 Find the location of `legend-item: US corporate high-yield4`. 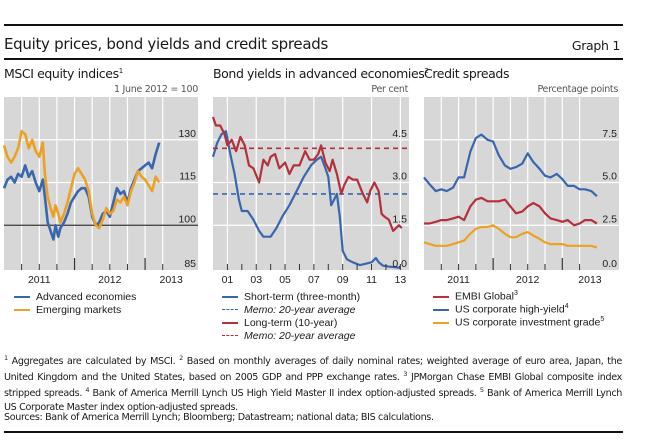

legend-item: US corporate high-yield4 is located at coordinates (518, 309).